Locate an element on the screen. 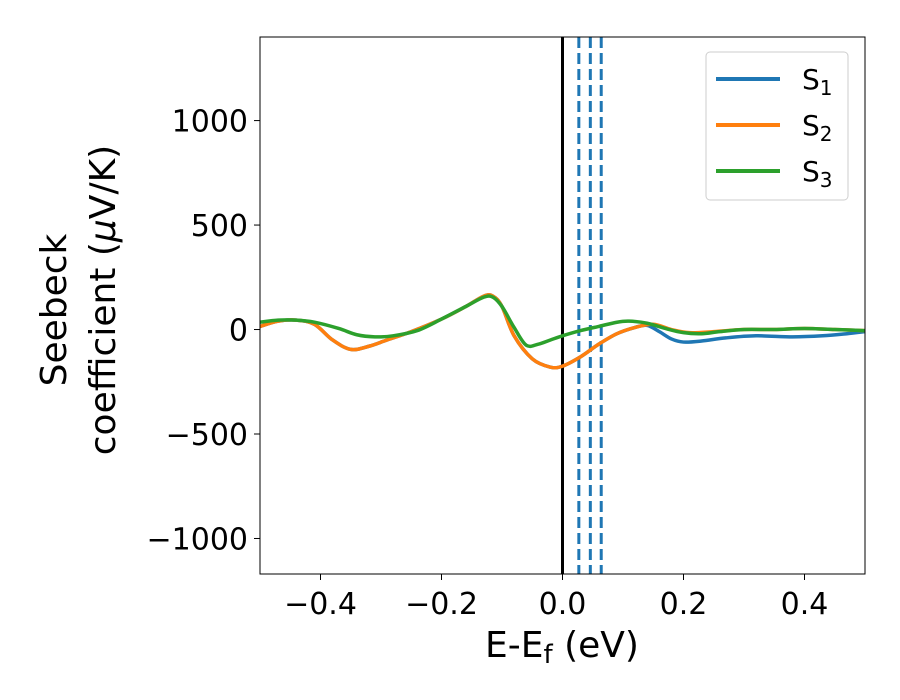 The height and width of the screenshot is (700, 900). legend-label-s1: S1 is located at coordinates (817, 81).